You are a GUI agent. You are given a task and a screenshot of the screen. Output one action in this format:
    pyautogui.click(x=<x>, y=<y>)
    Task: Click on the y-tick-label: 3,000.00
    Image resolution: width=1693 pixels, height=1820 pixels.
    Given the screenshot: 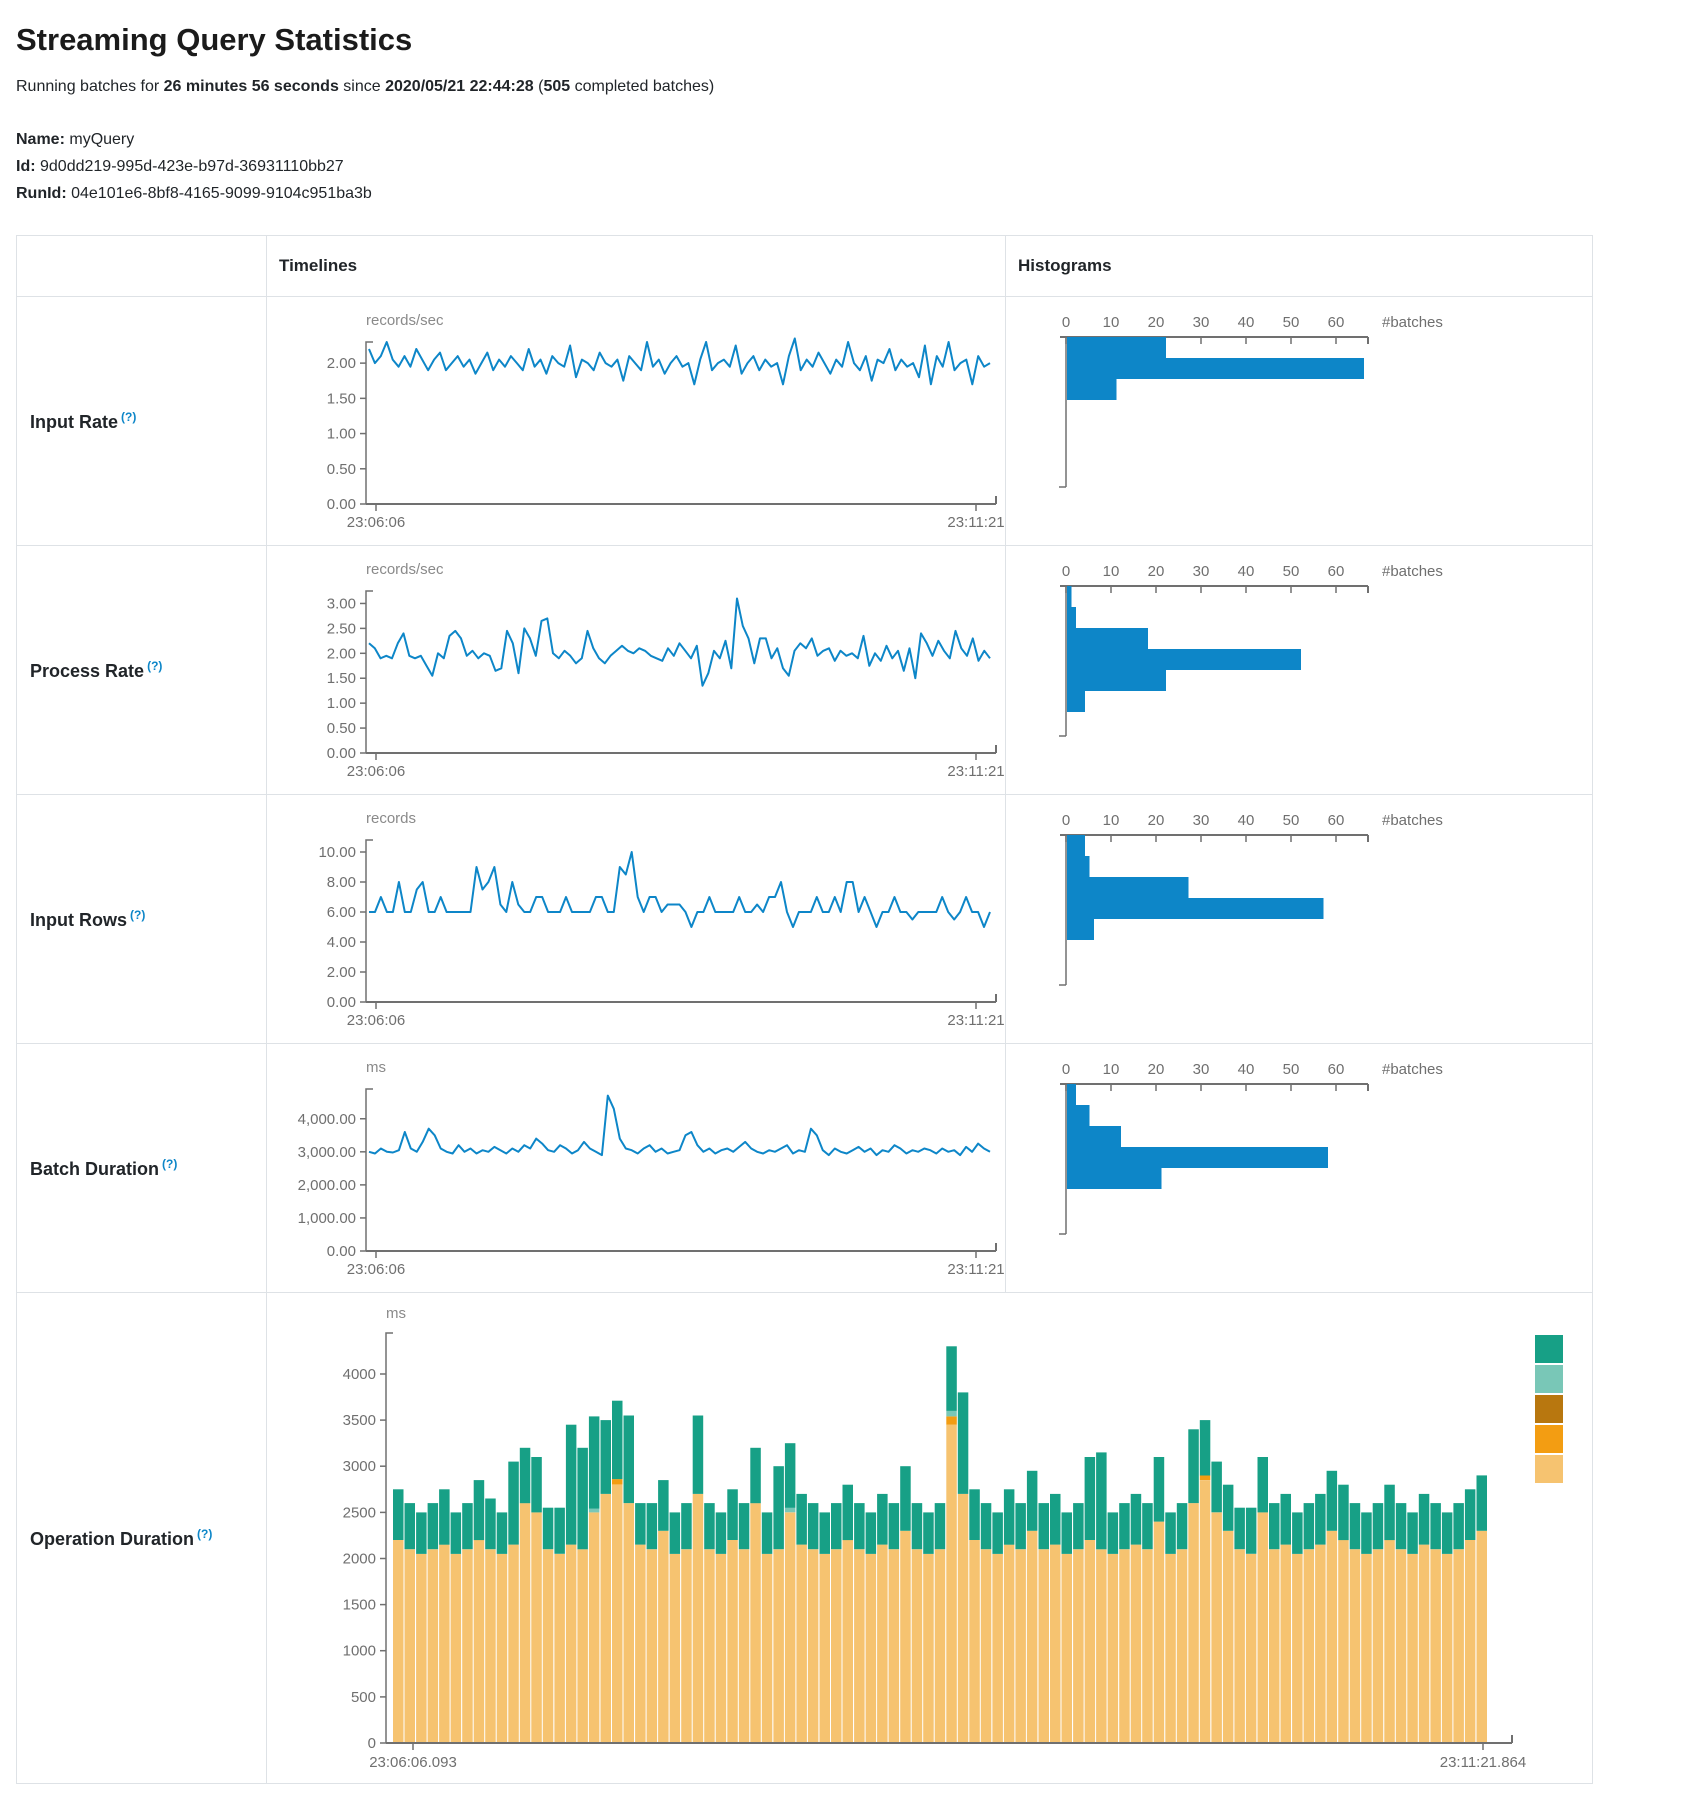 What is the action you would take?
    pyautogui.click(x=327, y=1152)
    